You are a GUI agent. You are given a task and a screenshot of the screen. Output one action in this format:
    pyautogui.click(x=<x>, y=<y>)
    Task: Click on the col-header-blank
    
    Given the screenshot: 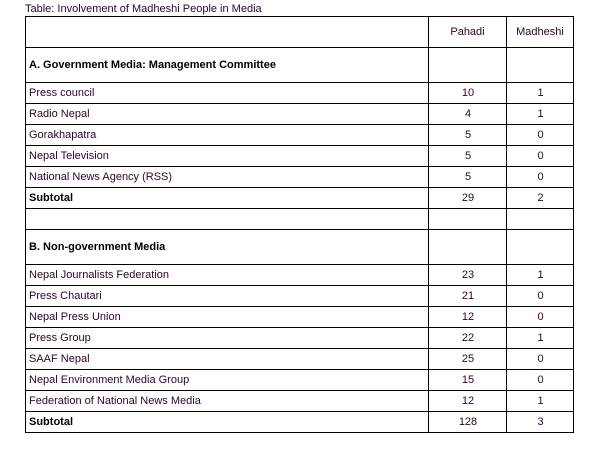 What is the action you would take?
    pyautogui.click(x=227, y=32)
    